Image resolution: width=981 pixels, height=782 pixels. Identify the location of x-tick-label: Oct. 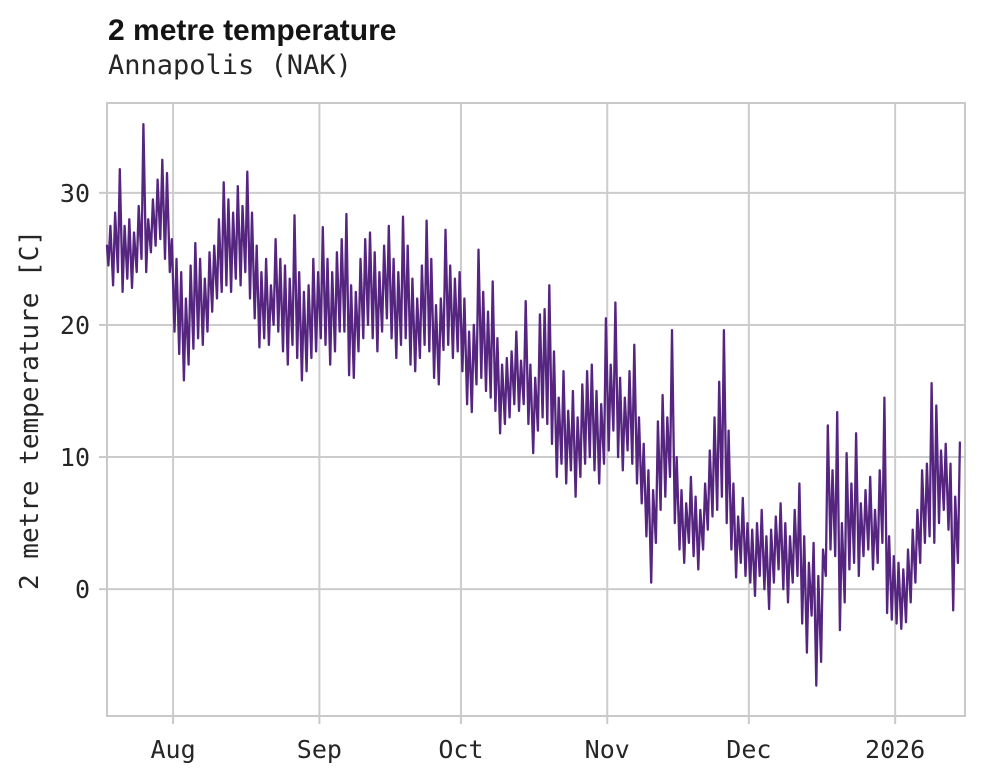
(460, 749).